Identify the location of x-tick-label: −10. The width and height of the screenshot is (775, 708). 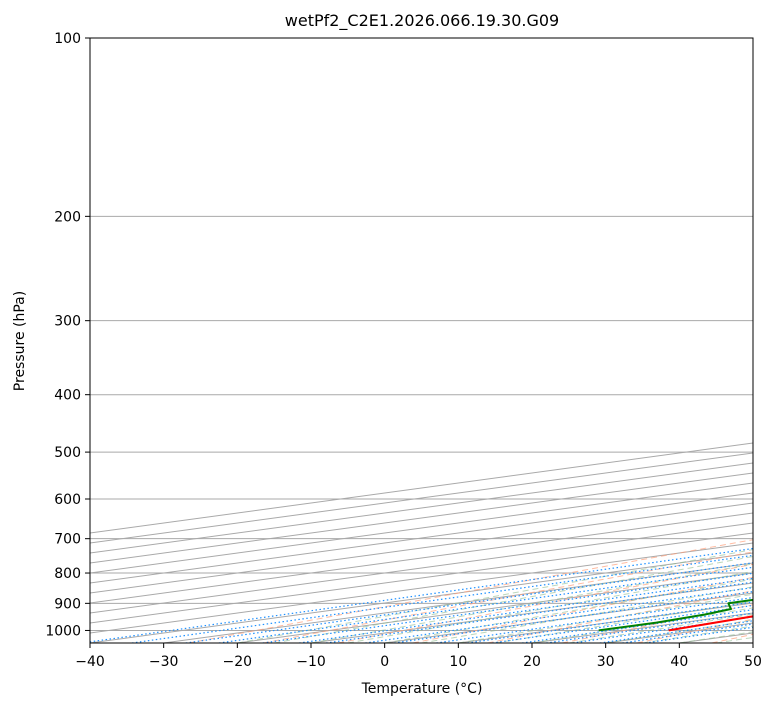
(311, 662).